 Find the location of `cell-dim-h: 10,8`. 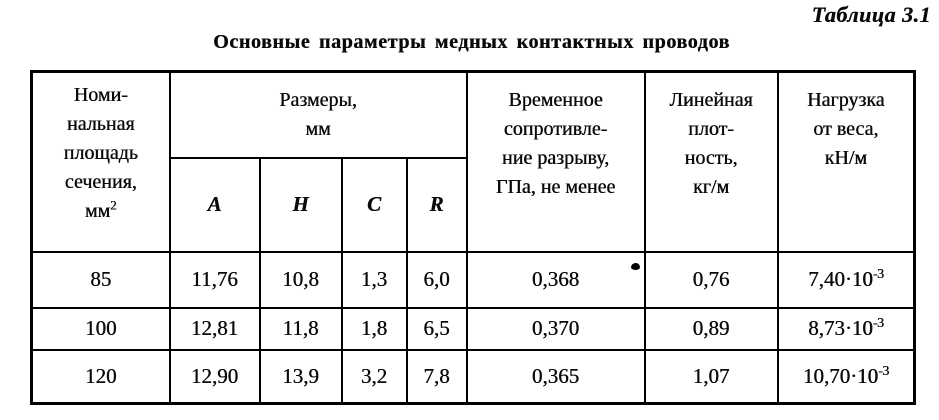

cell-dim-h: 10,8 is located at coordinates (300, 279).